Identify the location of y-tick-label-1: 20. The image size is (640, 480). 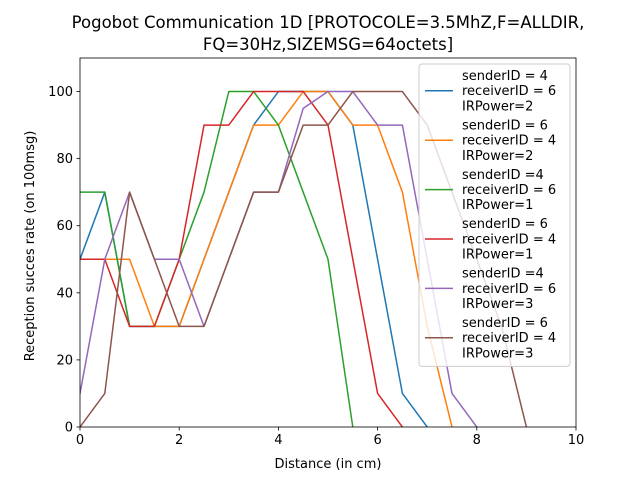
(64, 360).